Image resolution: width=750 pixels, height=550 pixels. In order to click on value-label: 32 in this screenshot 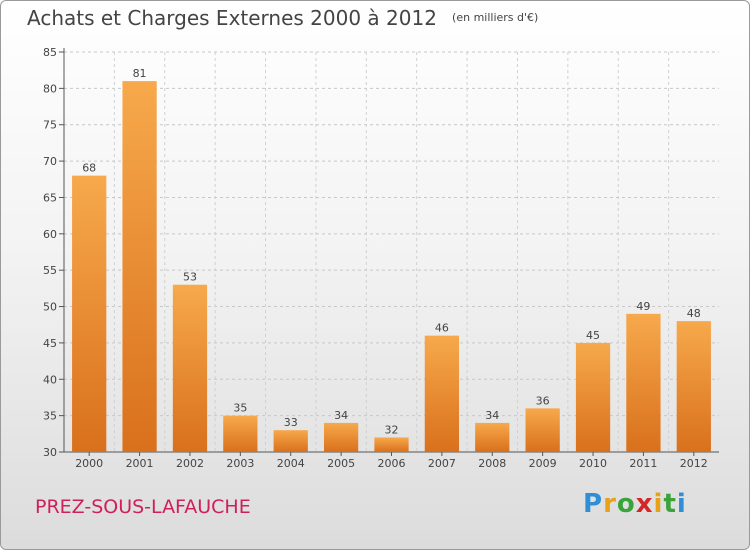, I will do `click(392, 429)`.